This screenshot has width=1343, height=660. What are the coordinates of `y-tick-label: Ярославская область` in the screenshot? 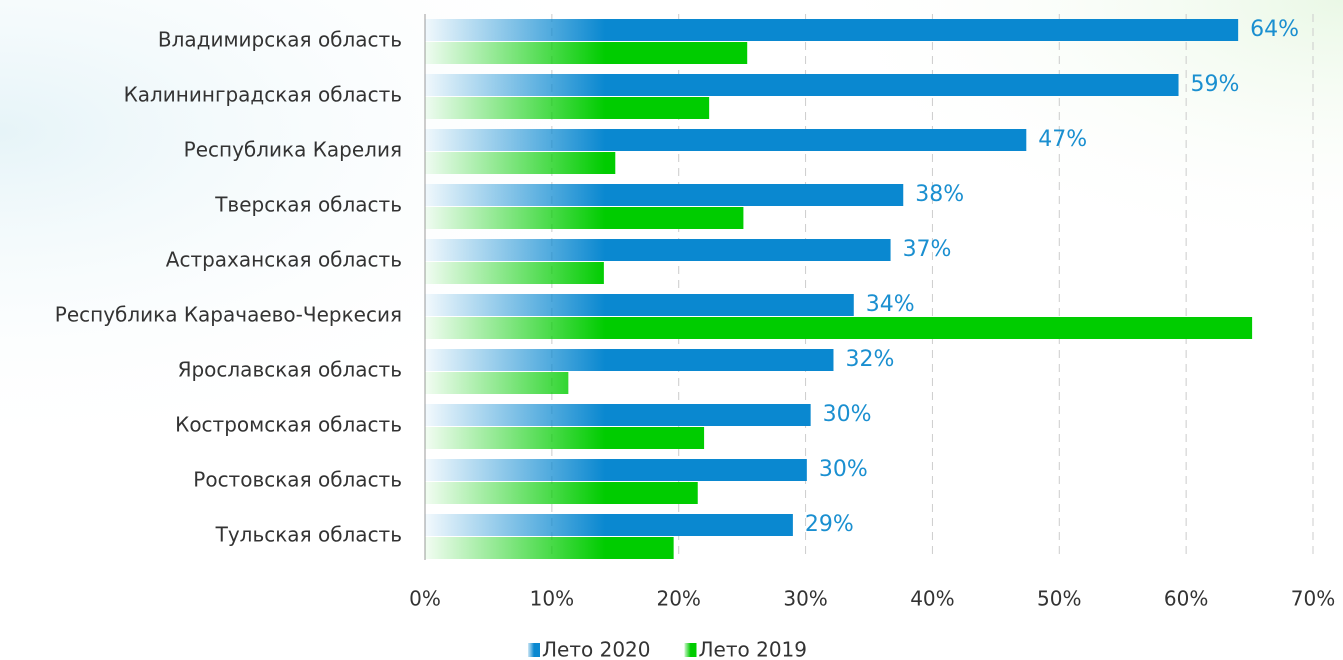 It's located at (290, 370).